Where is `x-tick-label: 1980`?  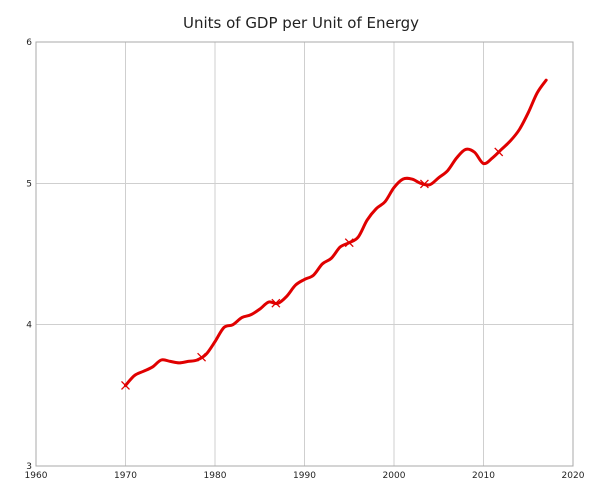 x-tick-label: 1980 is located at coordinates (215, 476).